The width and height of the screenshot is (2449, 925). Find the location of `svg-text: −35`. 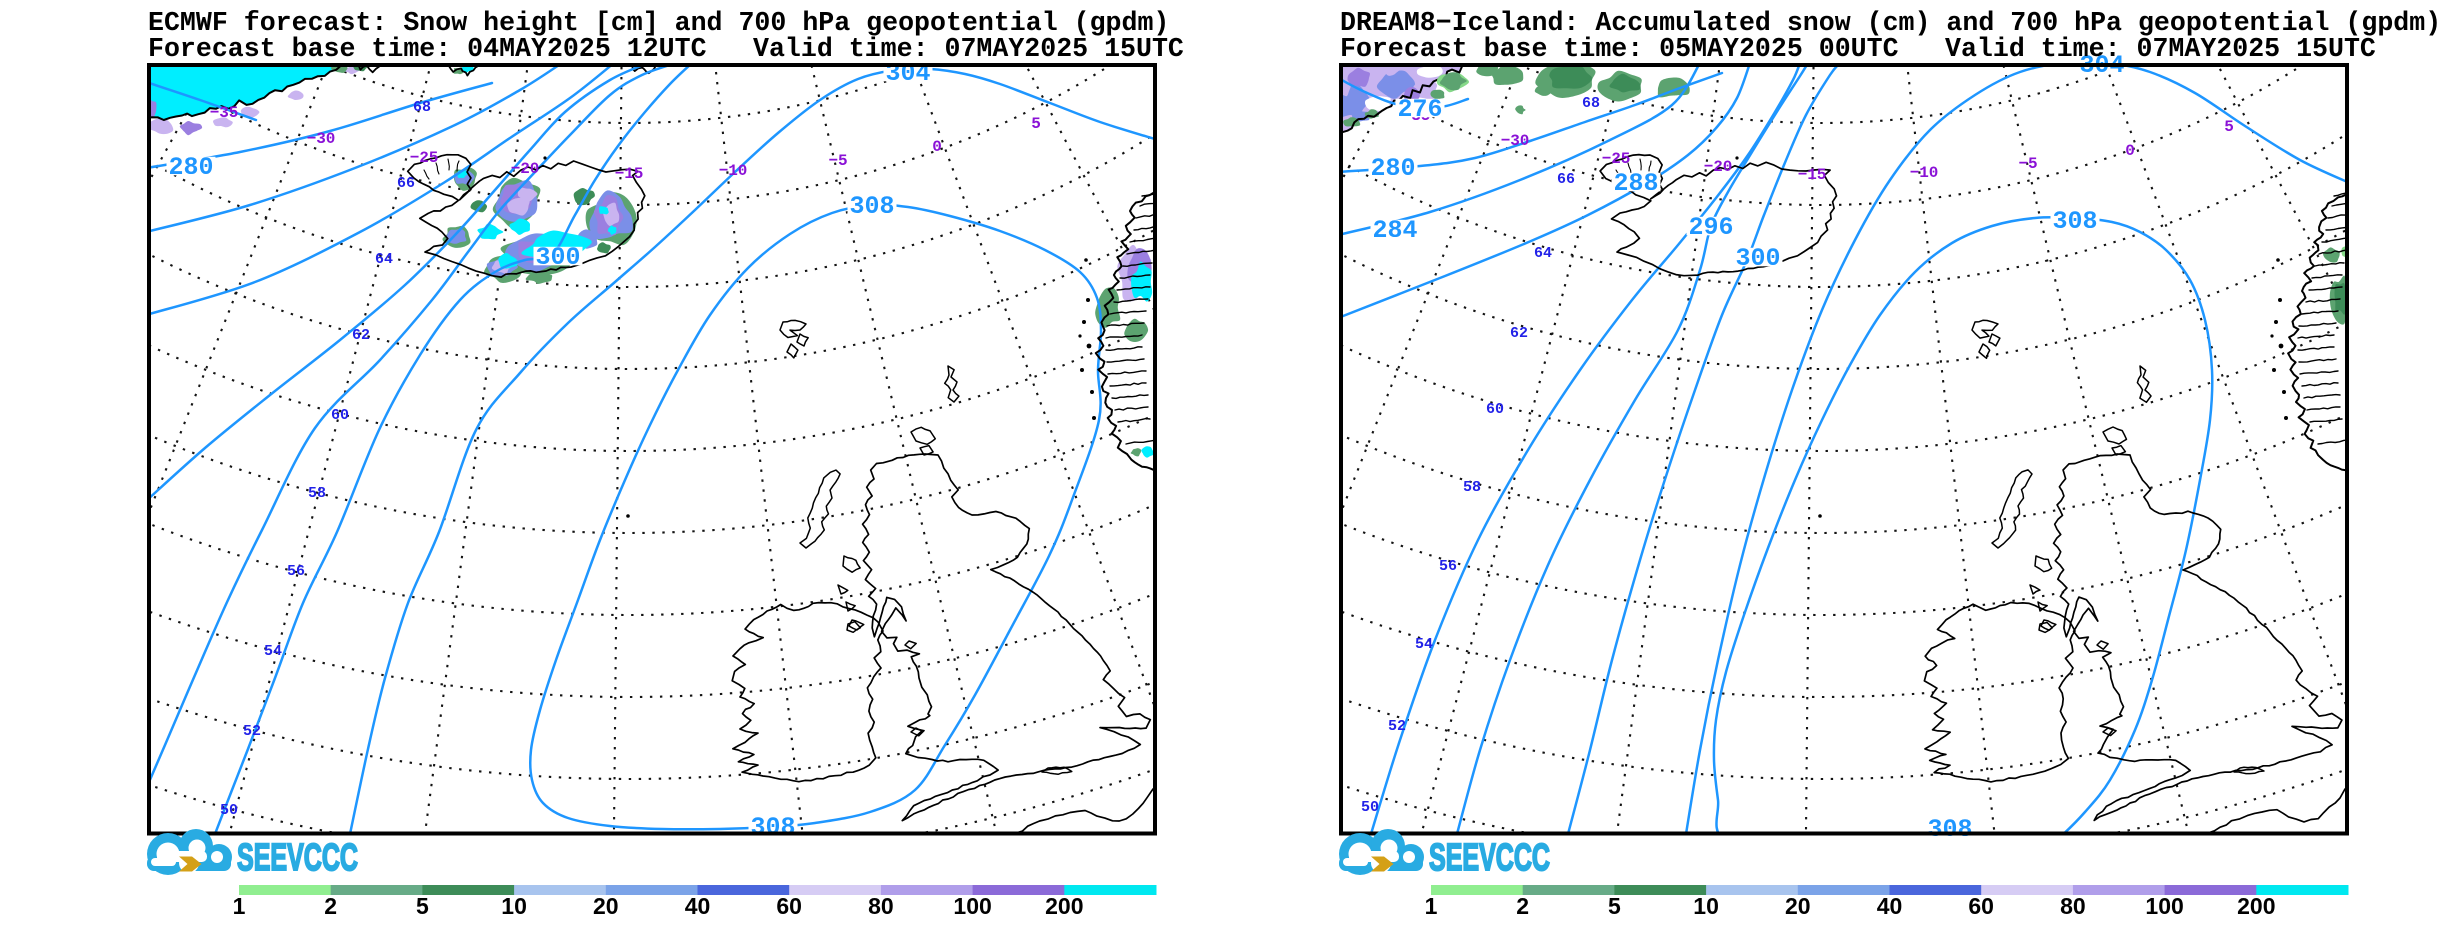

svg-text: −35 is located at coordinates (224, 113).